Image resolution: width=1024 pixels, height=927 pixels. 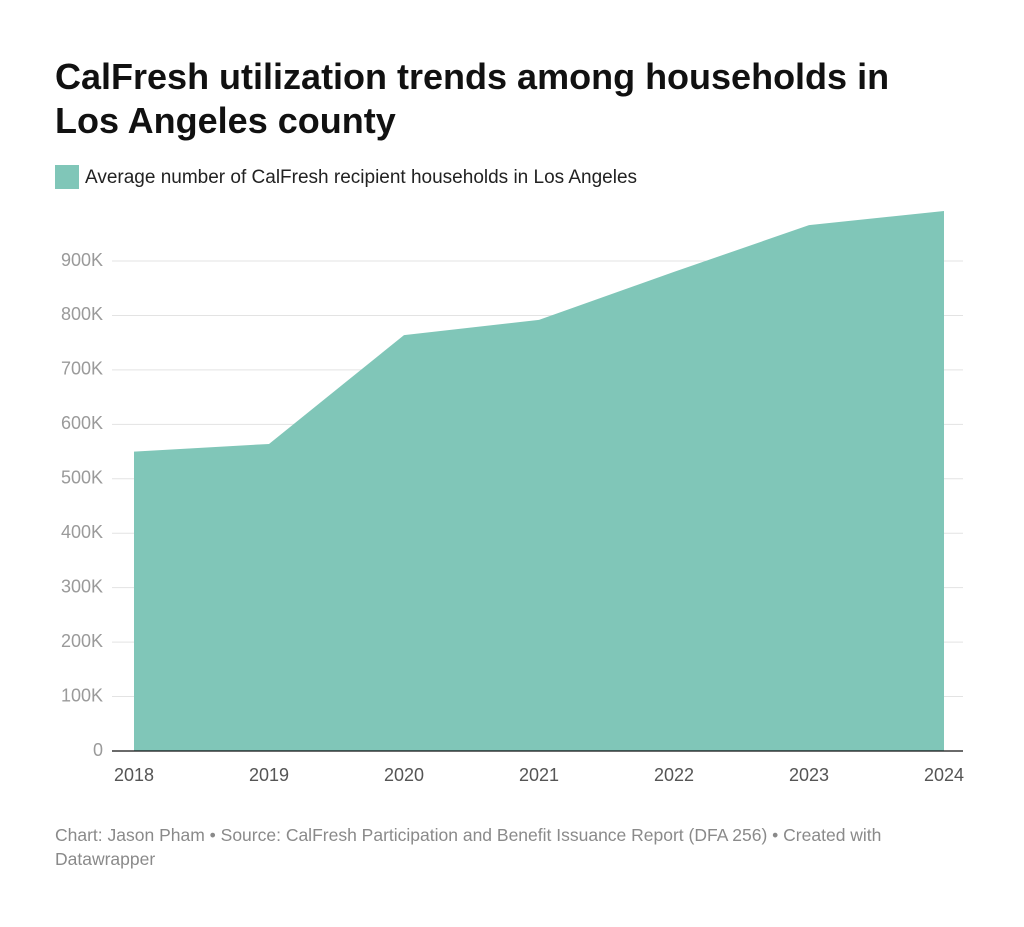 What do you see at coordinates (809, 775) in the screenshot?
I see `x-tick-label: 2023` at bounding box center [809, 775].